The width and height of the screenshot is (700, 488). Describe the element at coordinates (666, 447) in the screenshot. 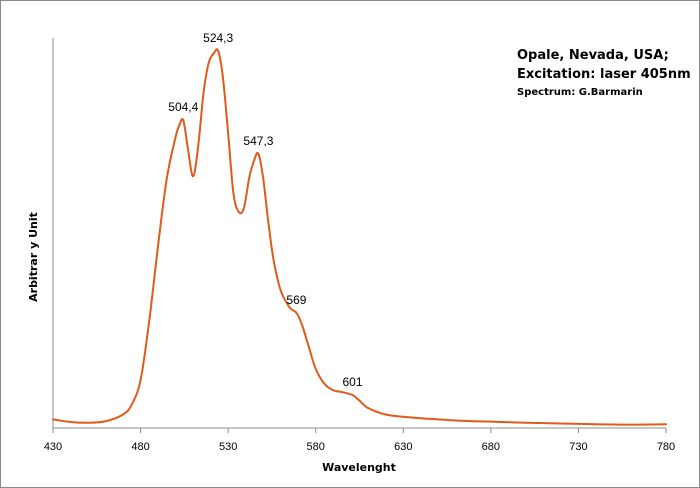

I see `x-tick-label: 780` at that location.